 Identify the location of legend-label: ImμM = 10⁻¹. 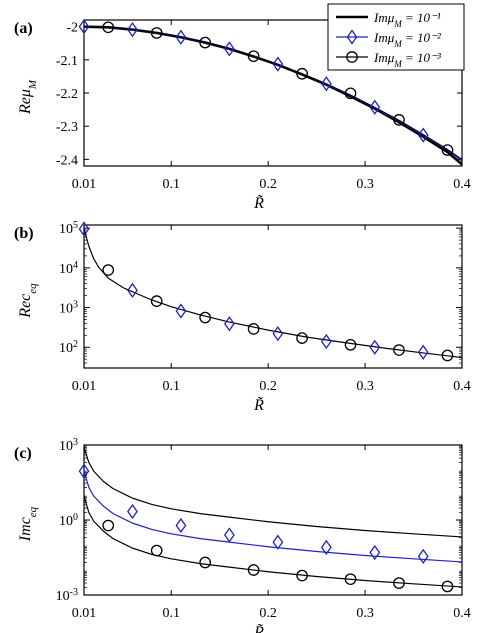
(407, 19).